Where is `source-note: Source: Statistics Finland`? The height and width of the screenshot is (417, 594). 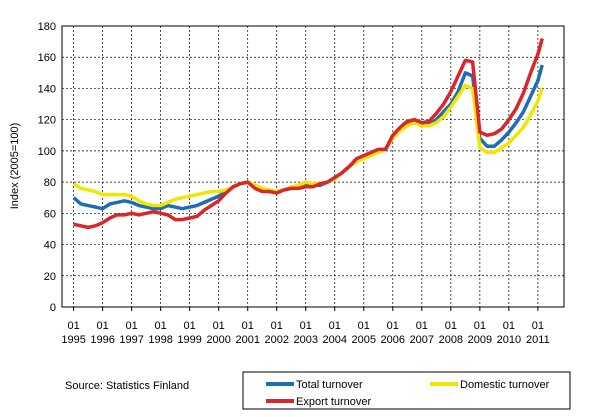
source-note: Source: Statistics Finland is located at coordinates (127, 386).